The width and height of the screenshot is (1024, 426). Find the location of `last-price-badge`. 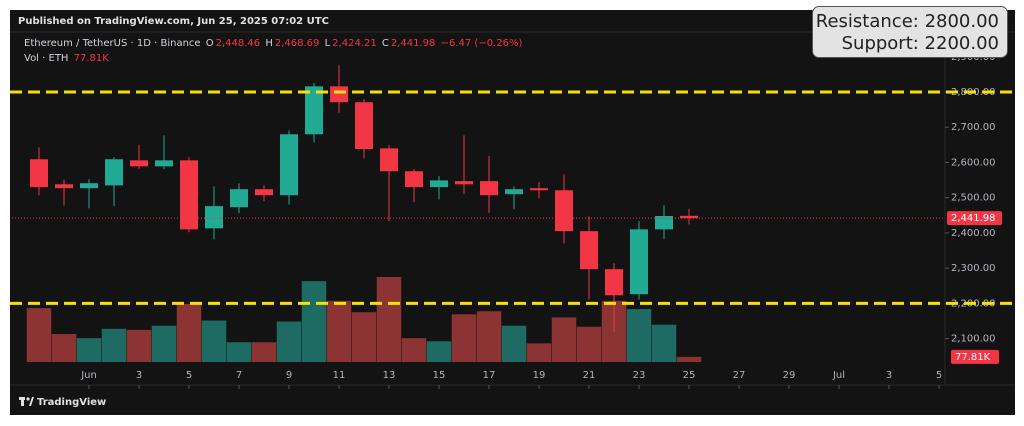

last-price-badge is located at coordinates (974, 218).